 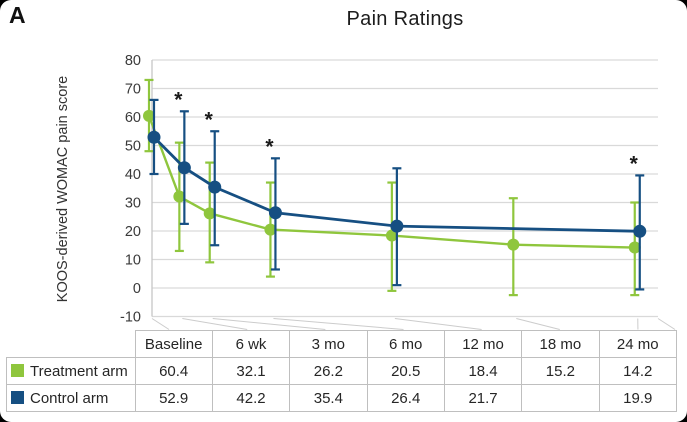 I want to click on chart-title: Pain Ratings, so click(x=405, y=19).